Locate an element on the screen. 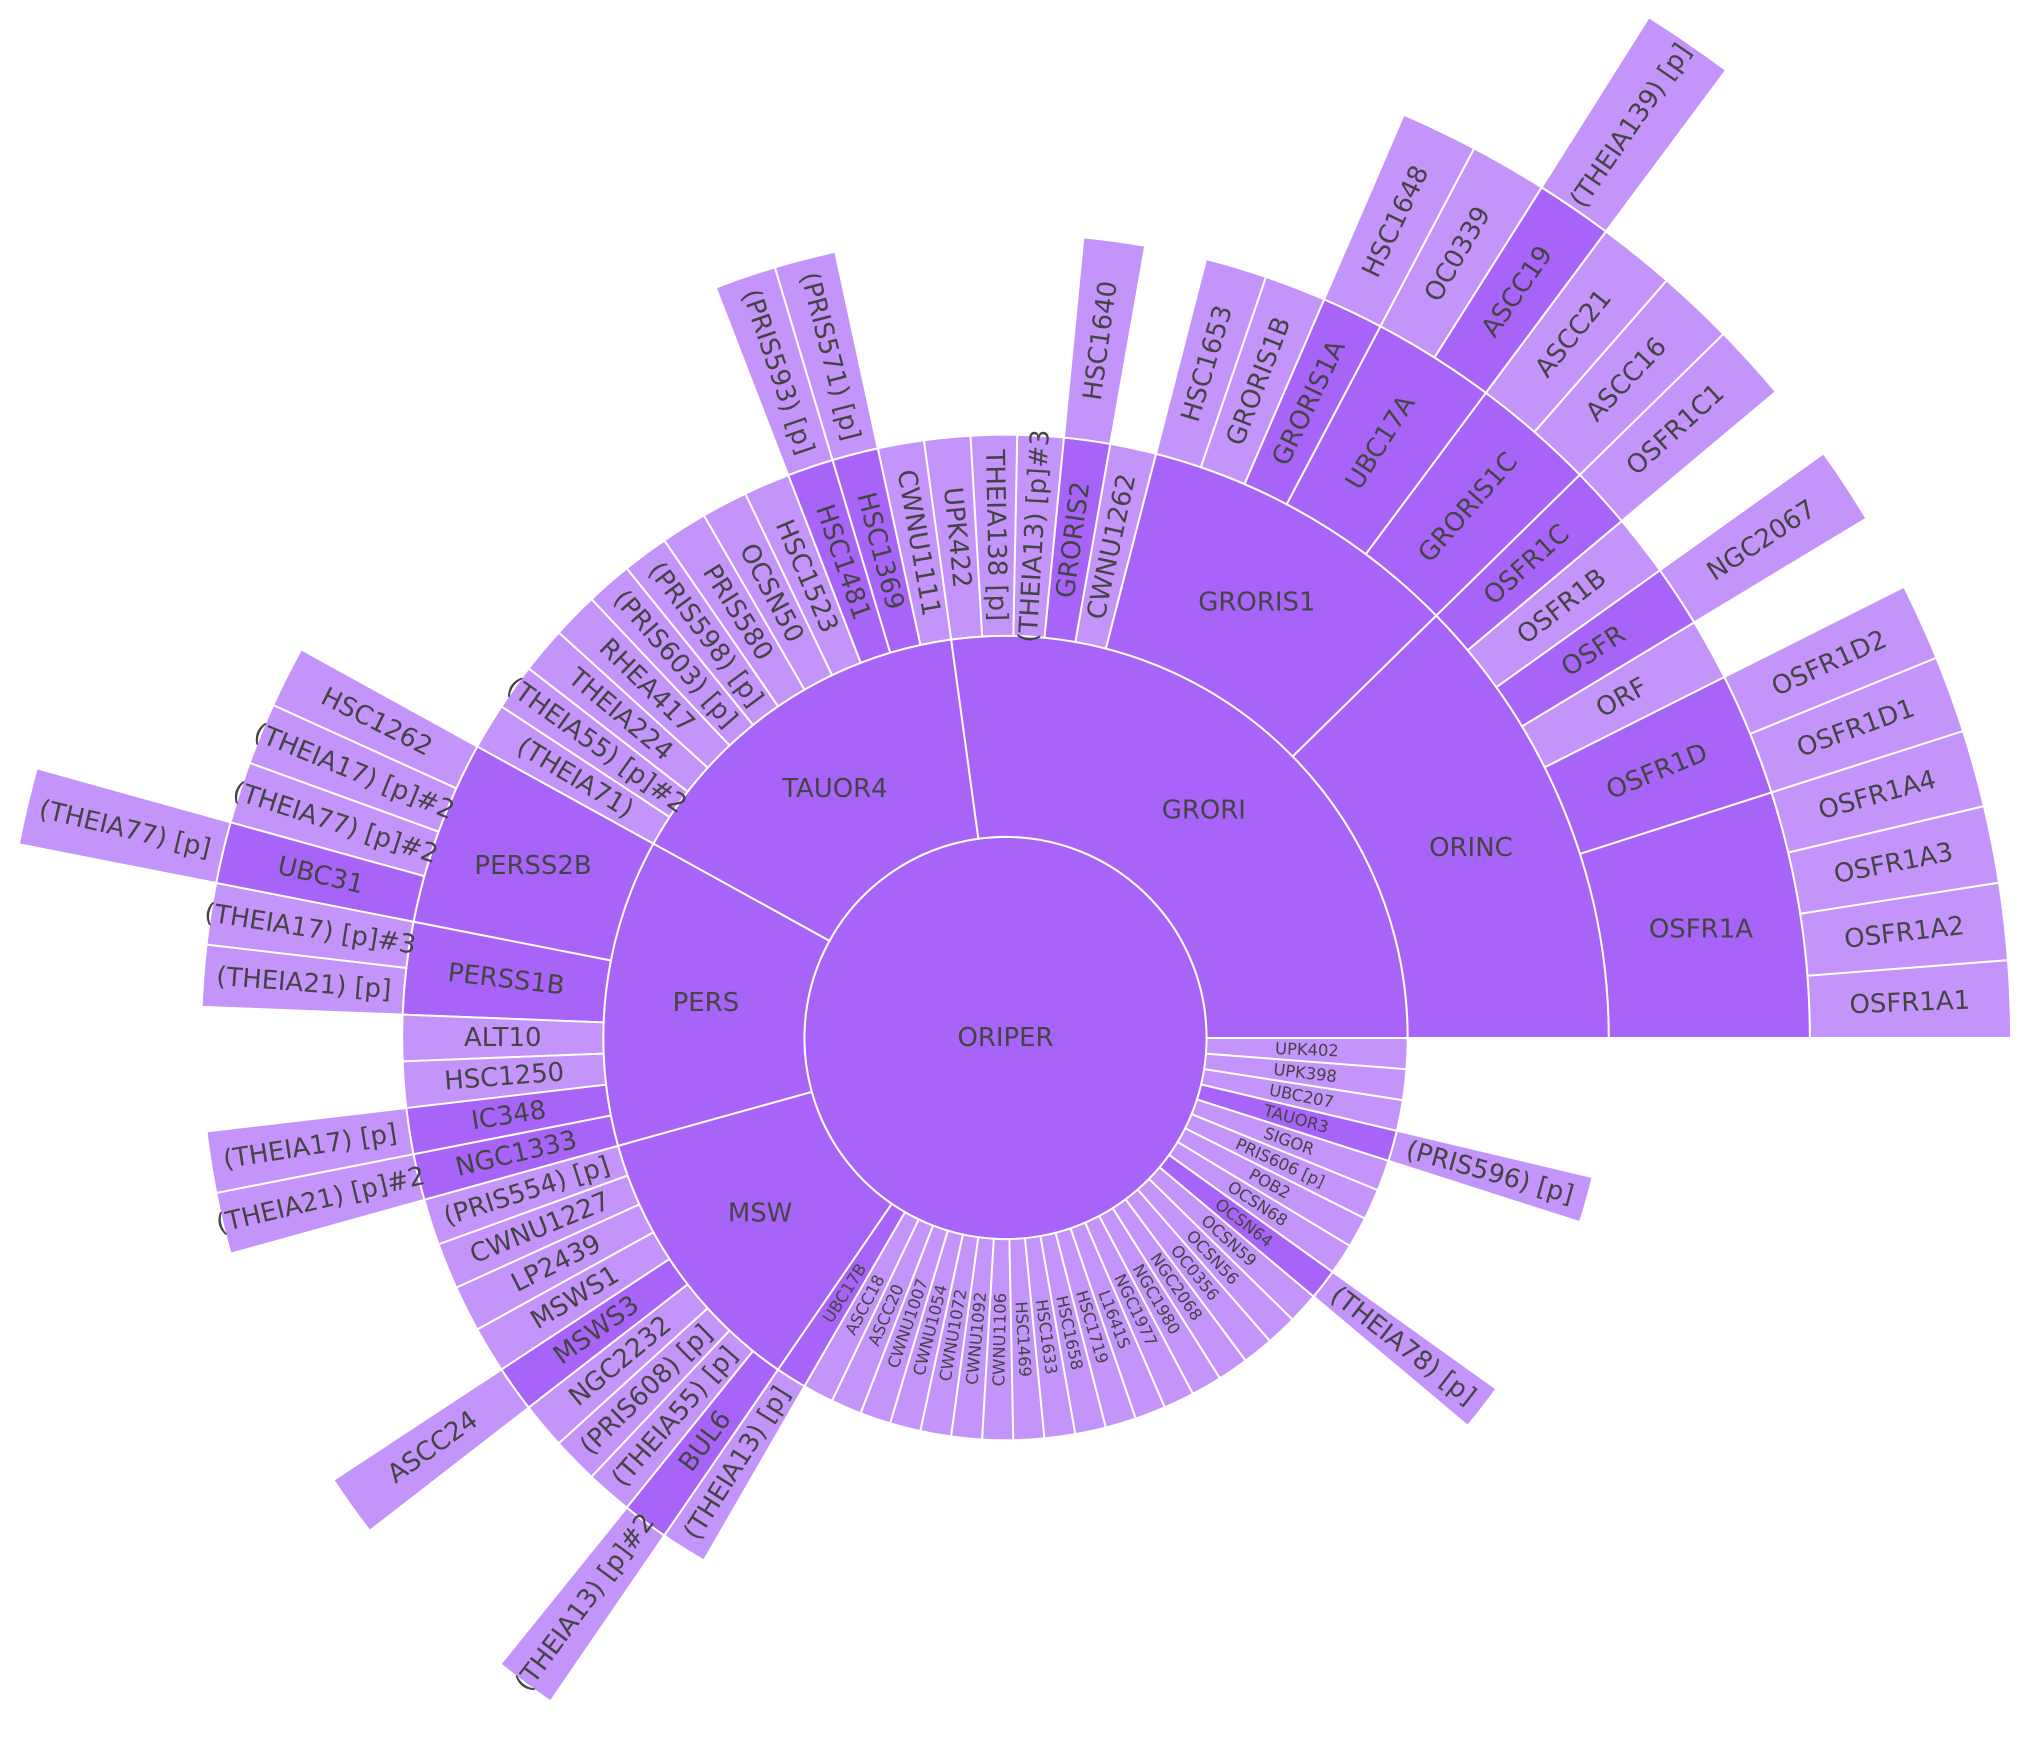 The image size is (2024, 1740). wedge-label: GRORIS1 is located at coordinates (1256, 603).